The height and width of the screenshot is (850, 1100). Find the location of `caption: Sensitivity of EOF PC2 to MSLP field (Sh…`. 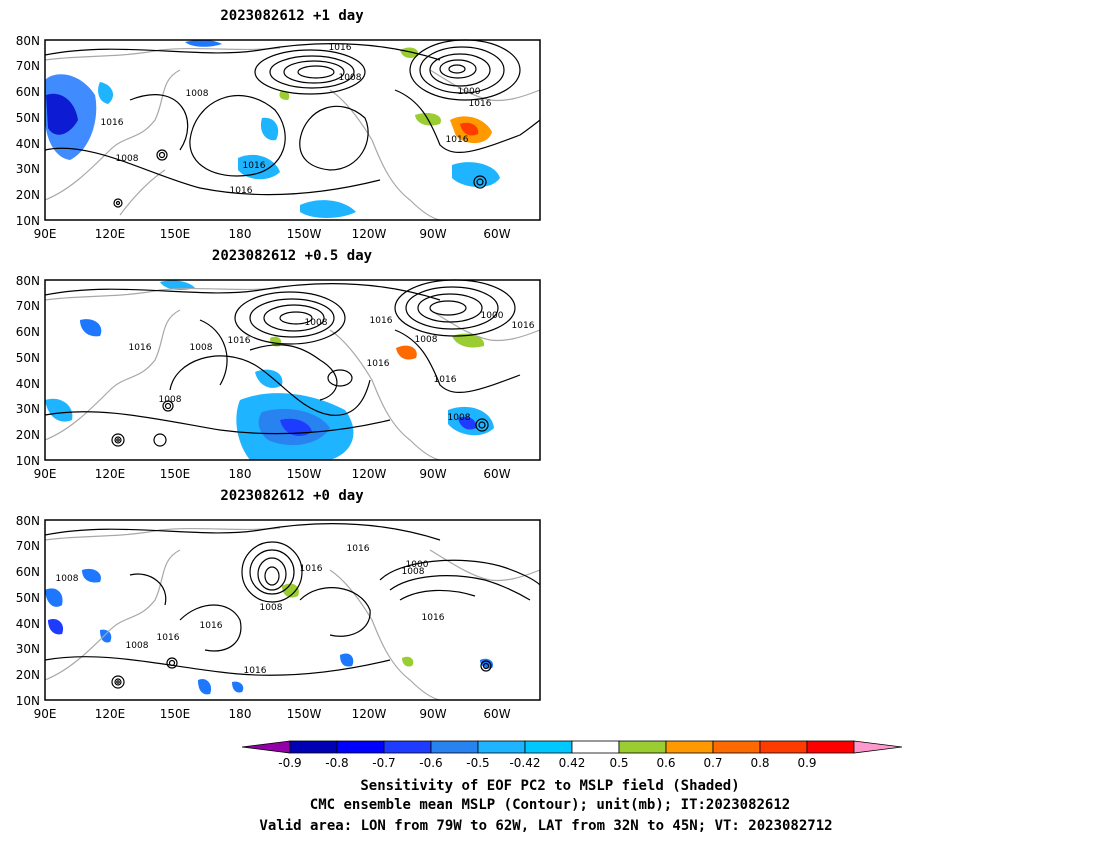

caption: Sensitivity of EOF PC2 to MSLP field (Sh… is located at coordinates (545, 806).